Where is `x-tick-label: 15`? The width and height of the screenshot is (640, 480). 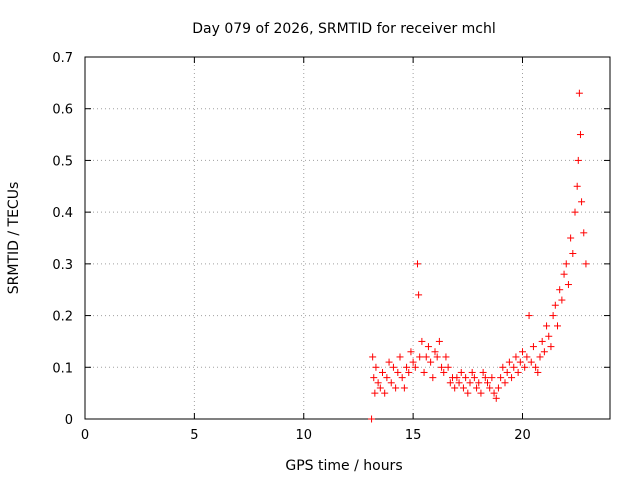
x-tick-label: 15 is located at coordinates (413, 435).